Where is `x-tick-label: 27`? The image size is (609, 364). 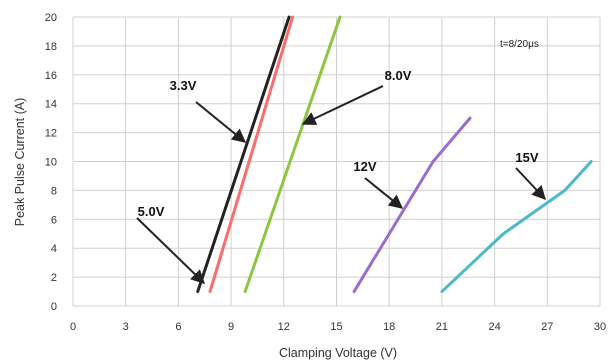
x-tick-label: 27 is located at coordinates (547, 327).